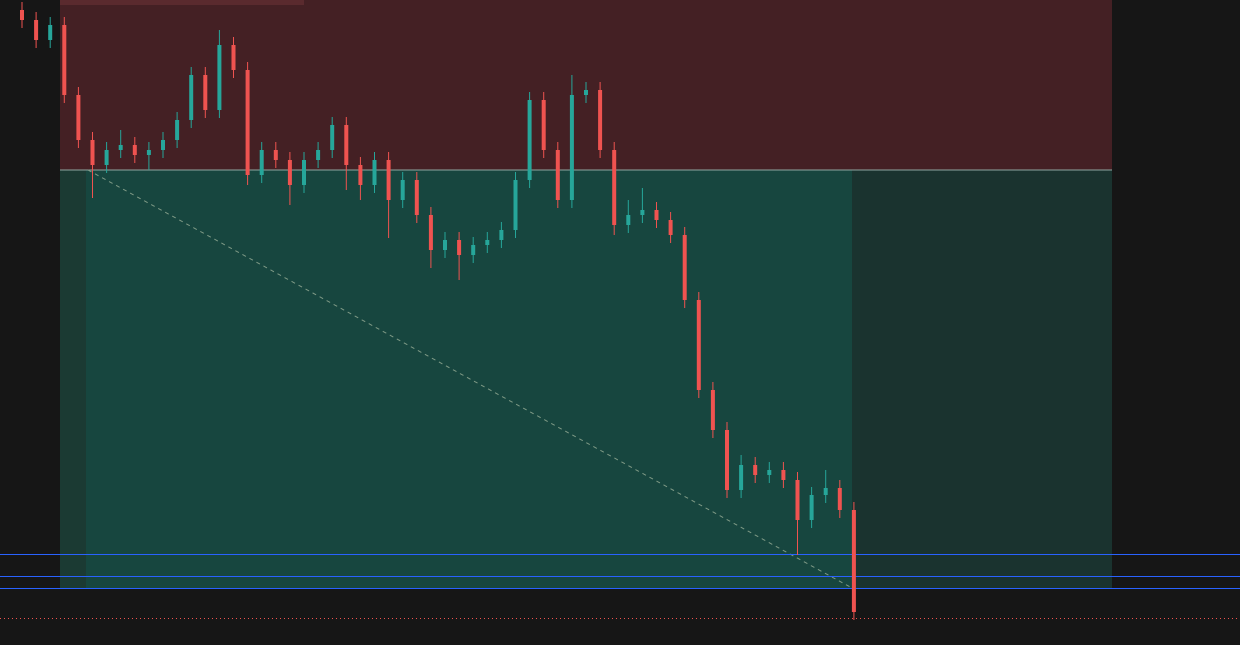 The height and width of the screenshot is (645, 1240). What do you see at coordinates (73, 379) in the screenshot?
I see `target-zone-left` at bounding box center [73, 379].